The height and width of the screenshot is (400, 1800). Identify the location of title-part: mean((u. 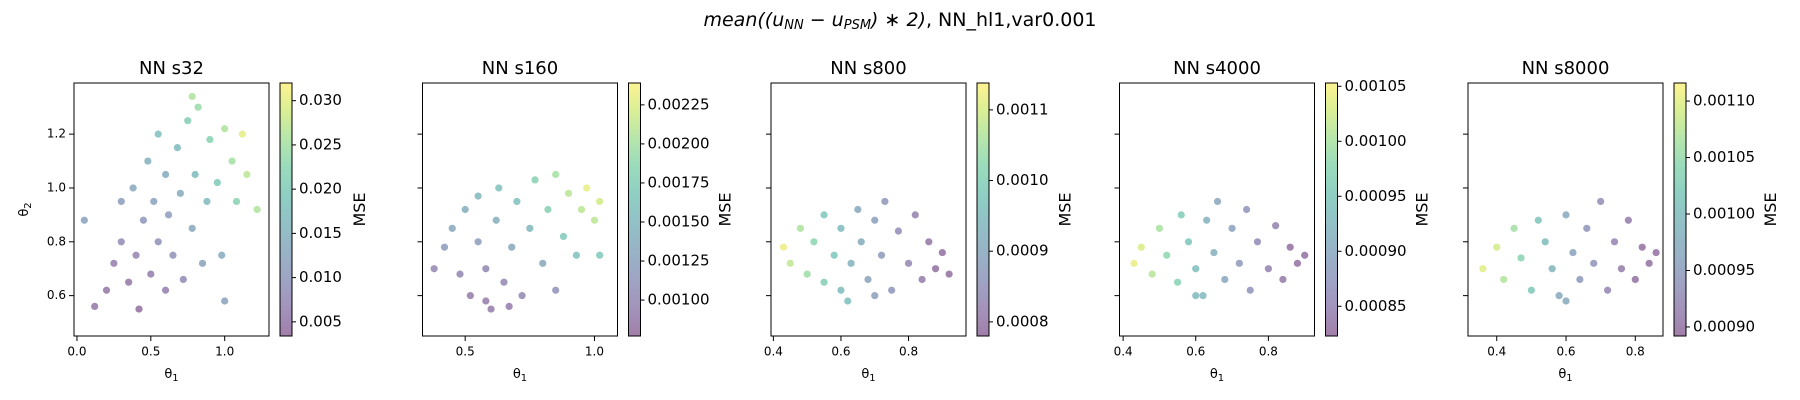
(743, 20).